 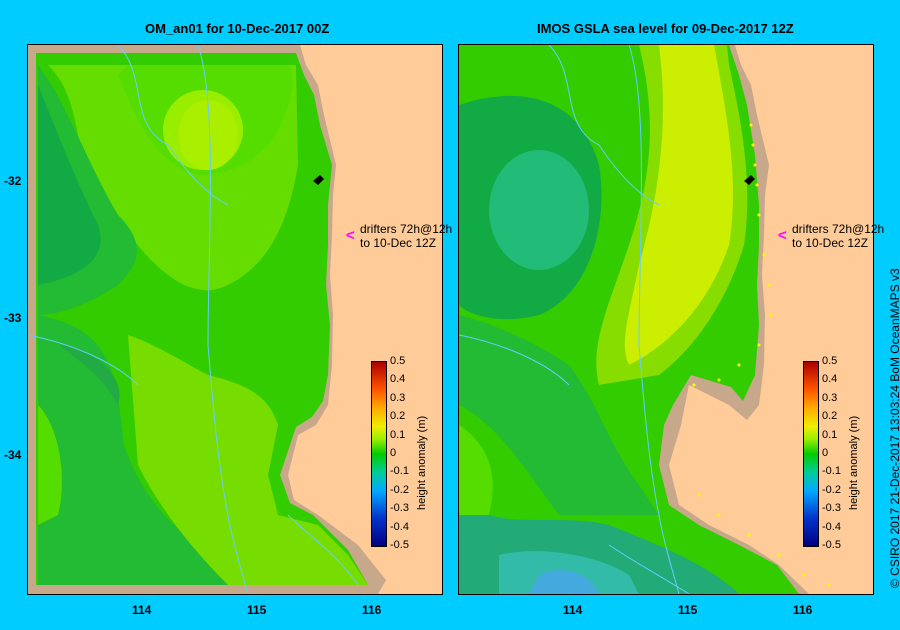 I want to click on left-panel-title: OM_an01 for 10-Dec-2017 00Z, so click(x=237, y=28).